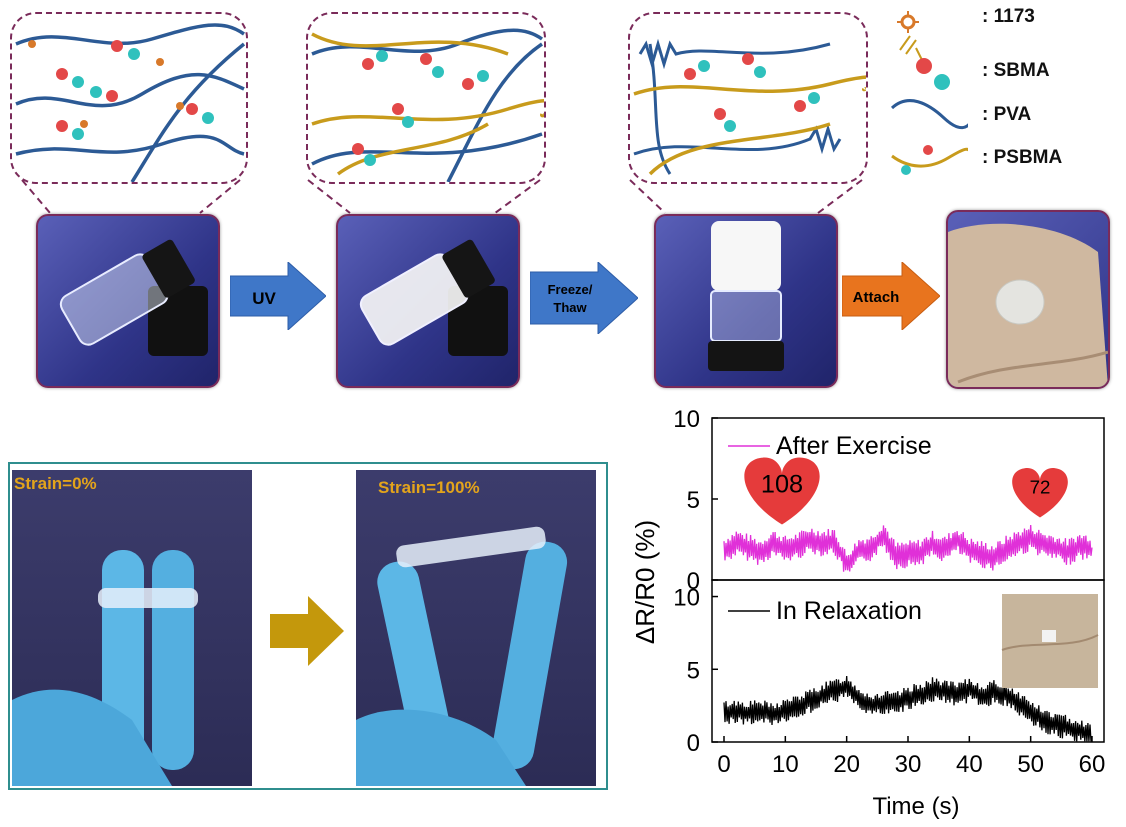  I want to click on after-exercise-line, so click(908, 548).